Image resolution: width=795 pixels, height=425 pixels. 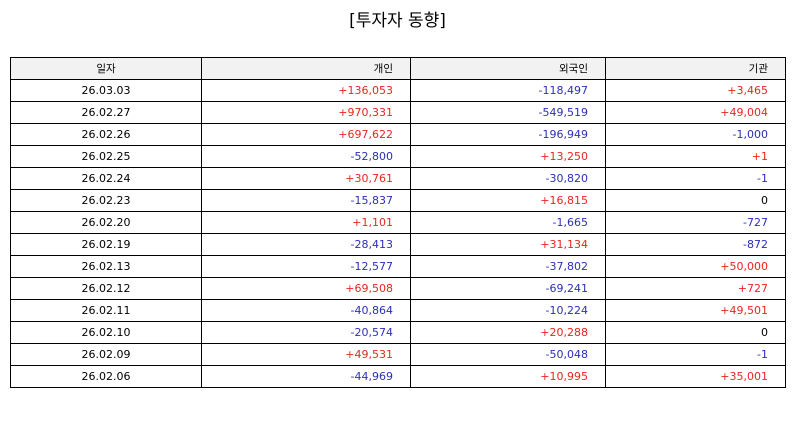 I want to click on cell-individual: -52,800, so click(x=306, y=156).